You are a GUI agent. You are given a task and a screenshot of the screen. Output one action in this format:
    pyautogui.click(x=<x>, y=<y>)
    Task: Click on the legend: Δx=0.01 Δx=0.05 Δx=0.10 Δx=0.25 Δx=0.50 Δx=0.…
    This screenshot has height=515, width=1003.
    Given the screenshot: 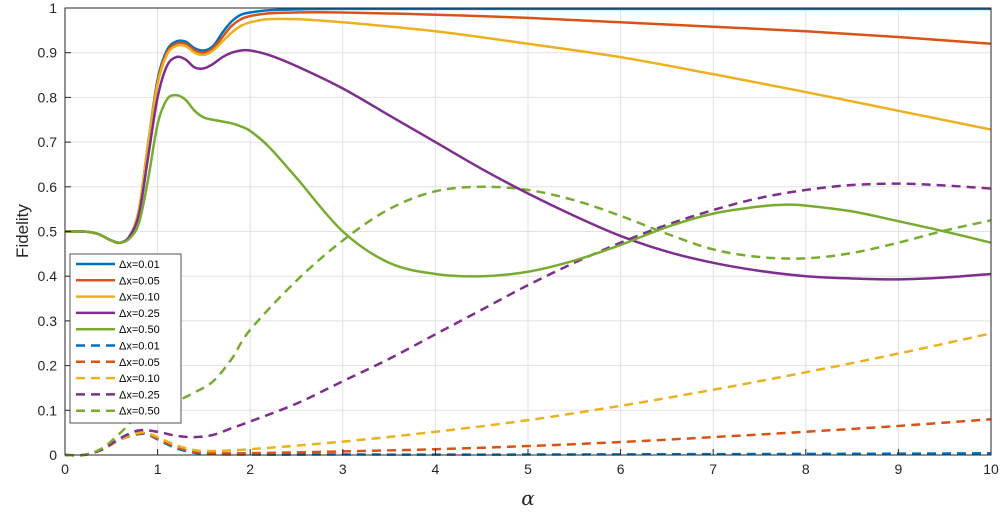 What is the action you would take?
    pyautogui.click(x=125, y=338)
    